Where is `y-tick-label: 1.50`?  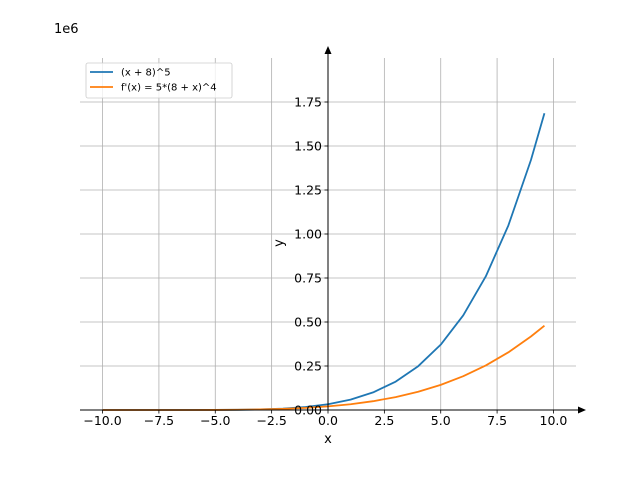 y-tick-label: 1.50 is located at coordinates (308, 146).